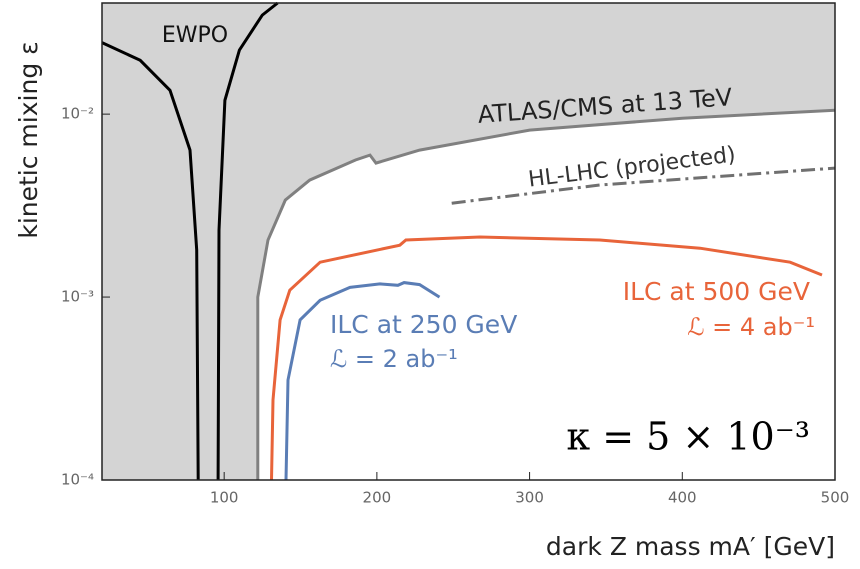  Describe the element at coordinates (682, 498) in the screenshot. I see `x-tick-label: 400` at that location.